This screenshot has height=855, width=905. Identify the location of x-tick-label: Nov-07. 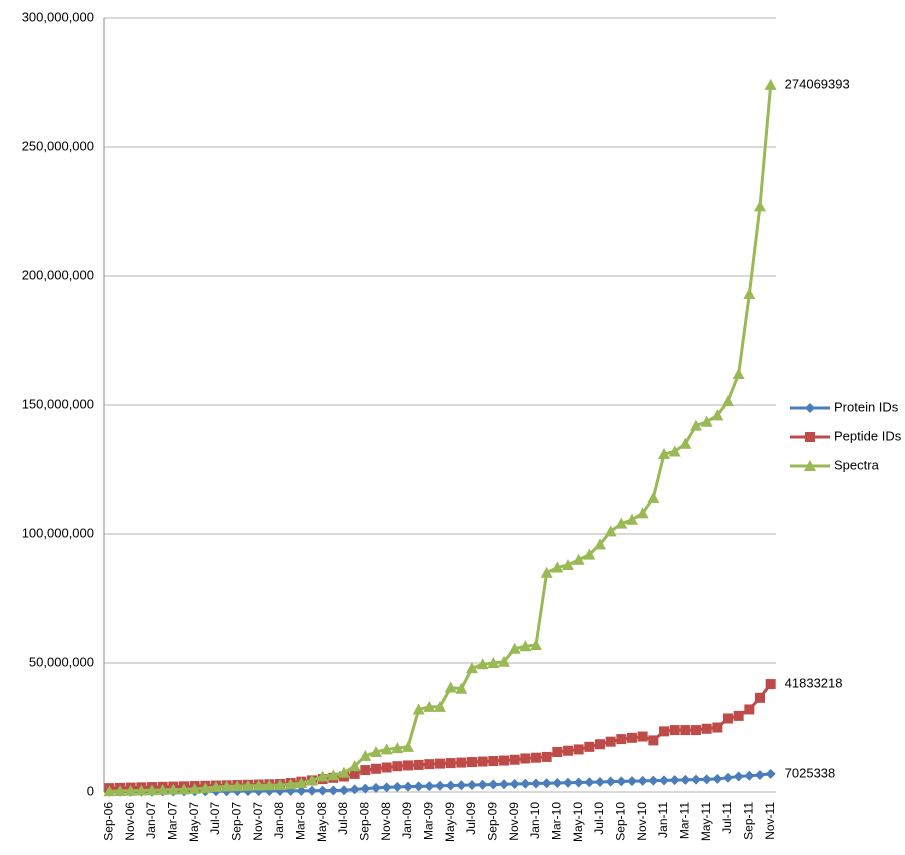
(258, 821).